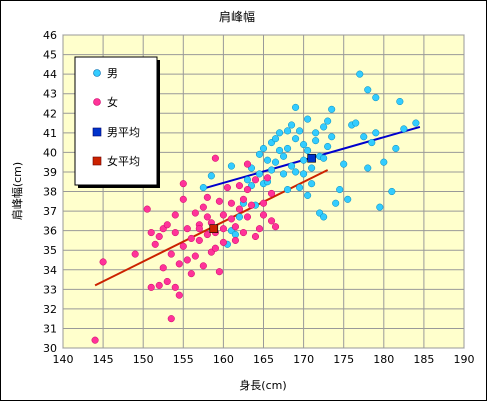  I want to click on y-tick-label: 41, so click(50, 133).